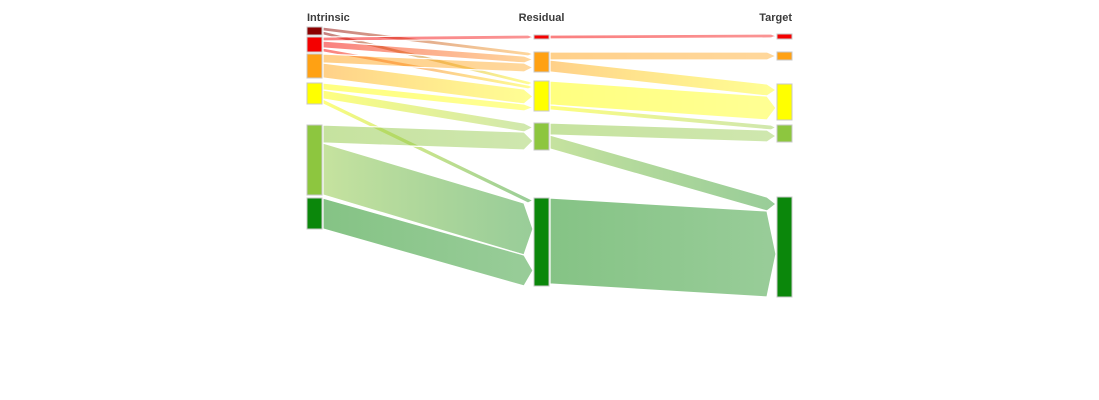 The height and width of the screenshot is (400, 1099). I want to click on sankey-node-res-D, so click(541, 96).